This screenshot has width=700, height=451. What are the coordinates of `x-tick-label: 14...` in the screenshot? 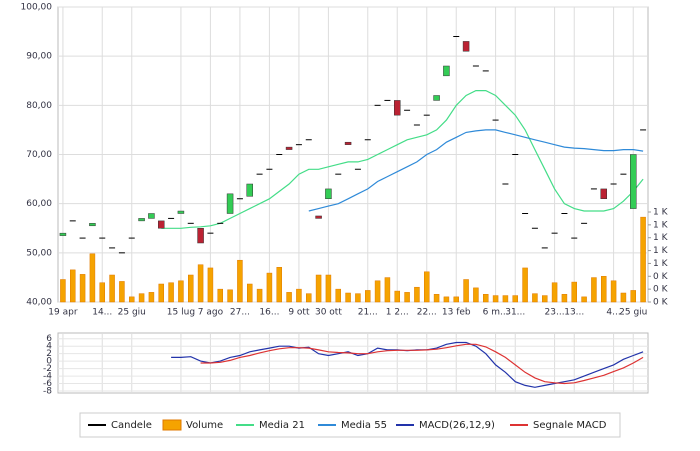 It's located at (102, 313).